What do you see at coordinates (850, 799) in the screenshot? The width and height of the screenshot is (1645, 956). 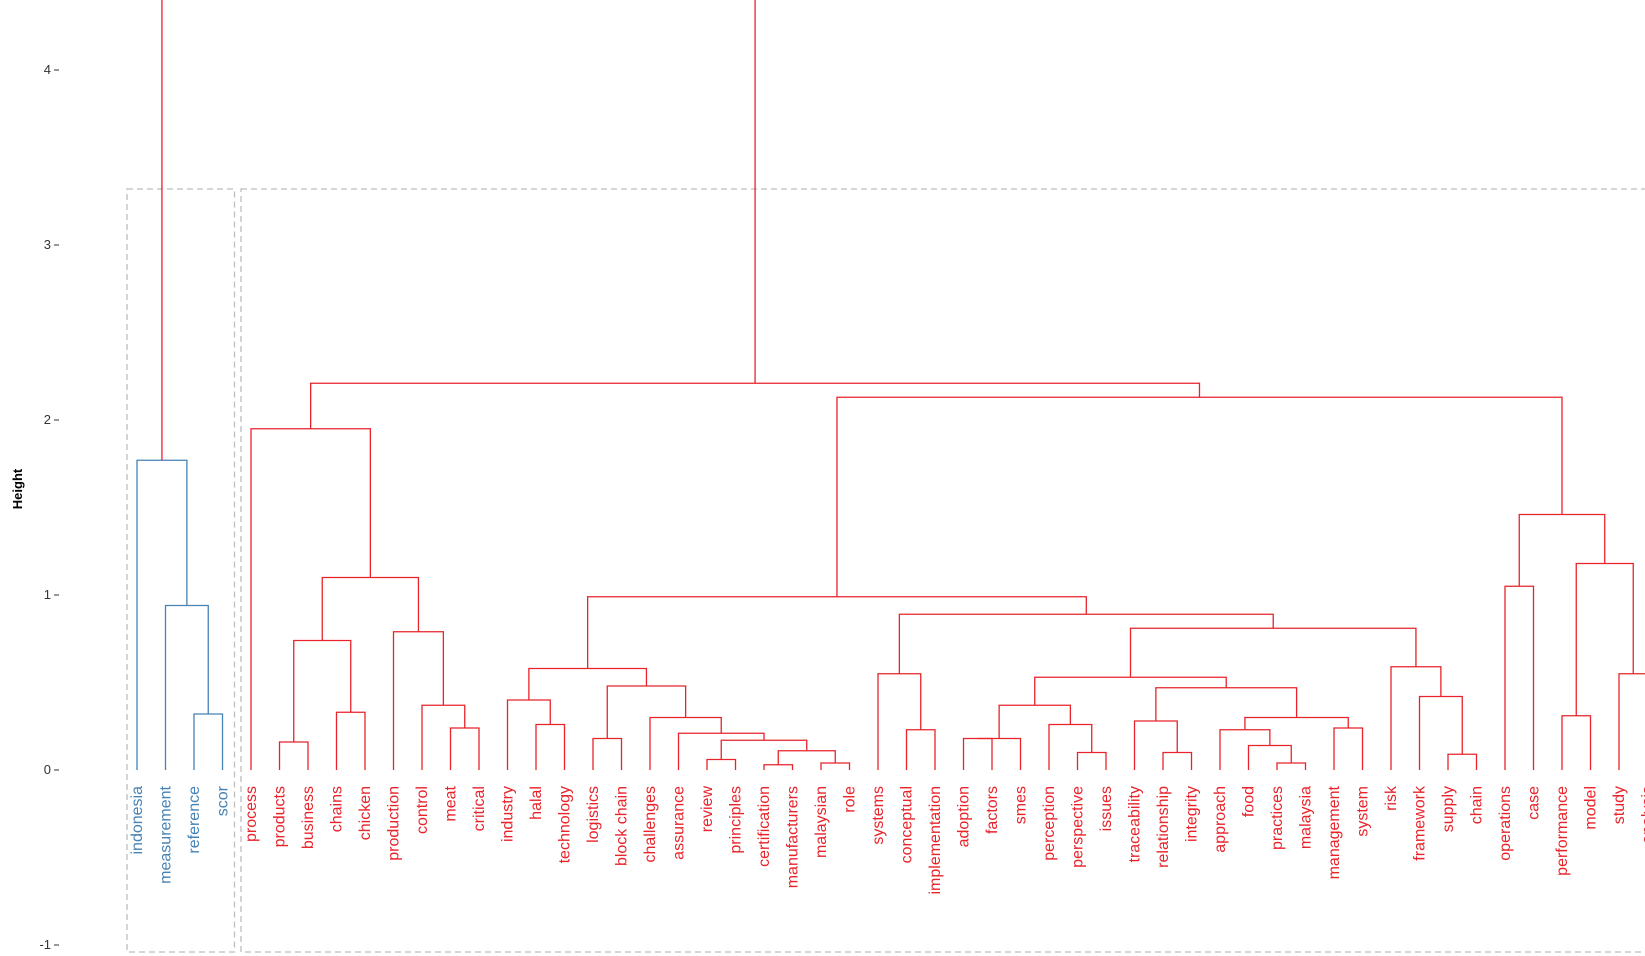 I see `leaf-label: role` at bounding box center [850, 799].